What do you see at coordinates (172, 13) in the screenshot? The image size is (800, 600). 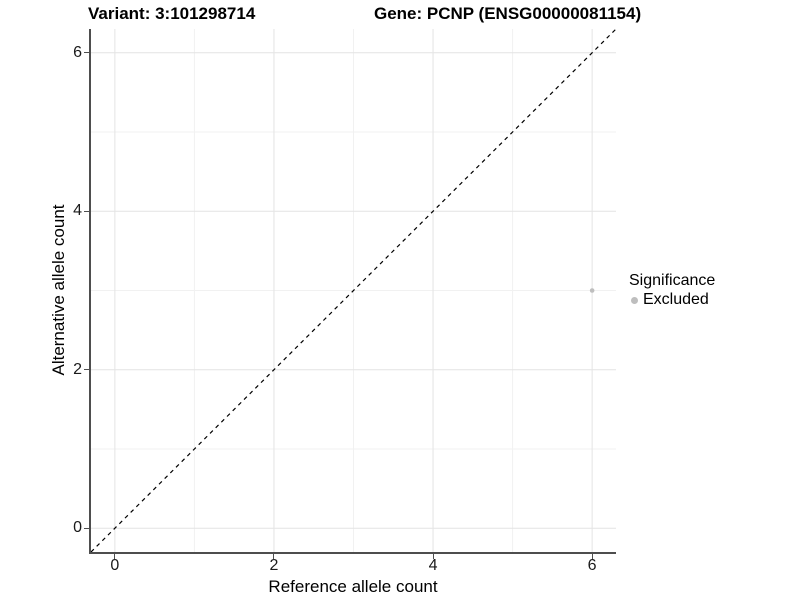 I see `plot-title-variant: Variant: 3:101298714` at bounding box center [172, 13].